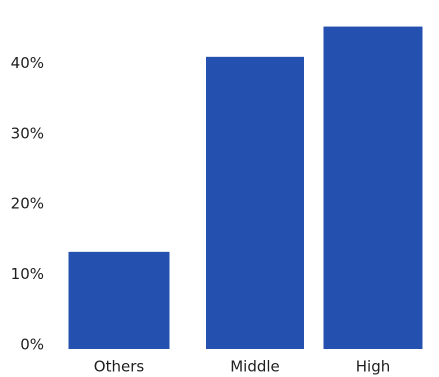  I want to click on x-tick-label: Others, so click(119, 367).